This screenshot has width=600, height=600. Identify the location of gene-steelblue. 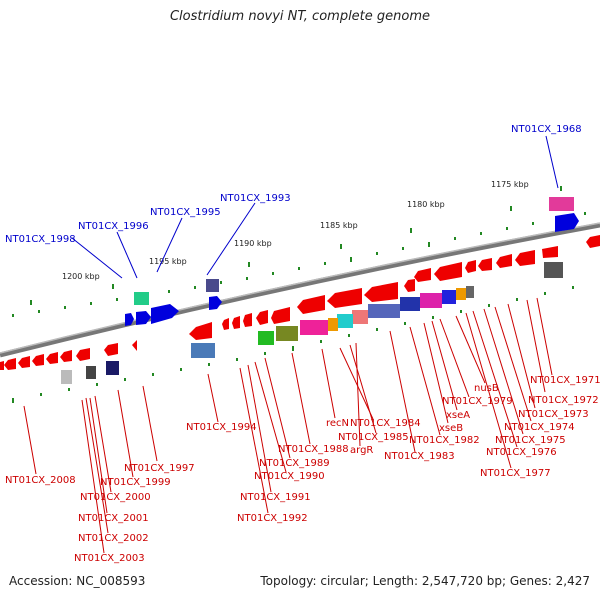
(203, 350).